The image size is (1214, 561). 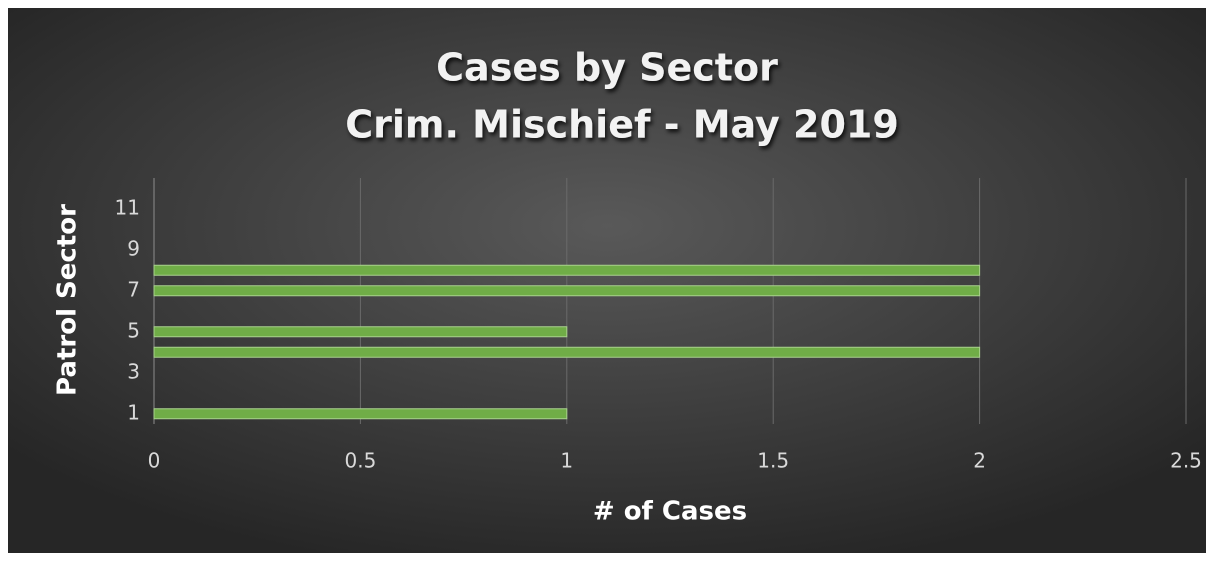 I want to click on y-tick-label: 11, so click(x=127, y=207).